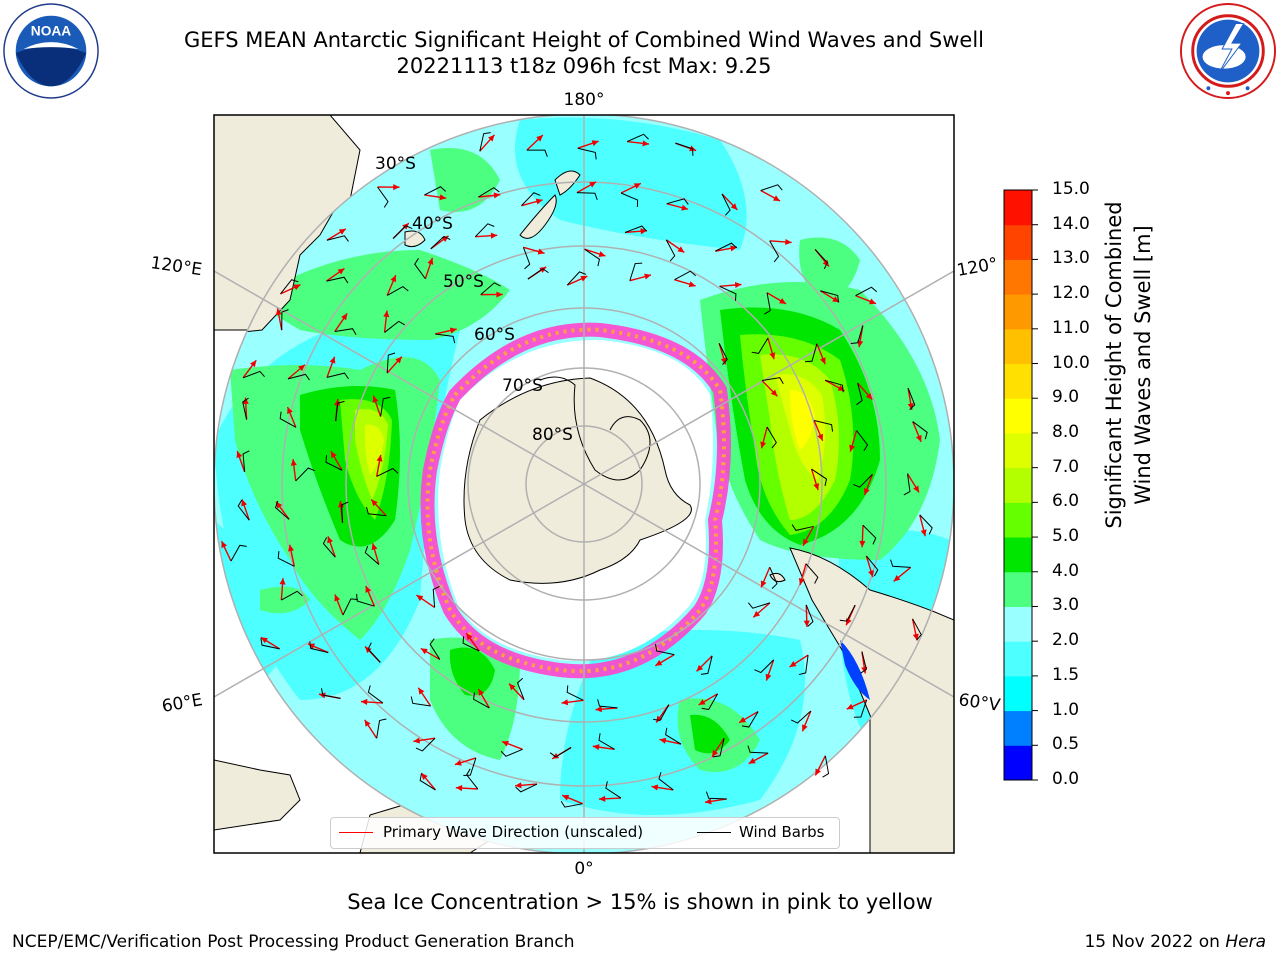 This screenshot has height=960, width=1280. I want to click on colorbar-tick-label: 13.0, so click(1071, 258).